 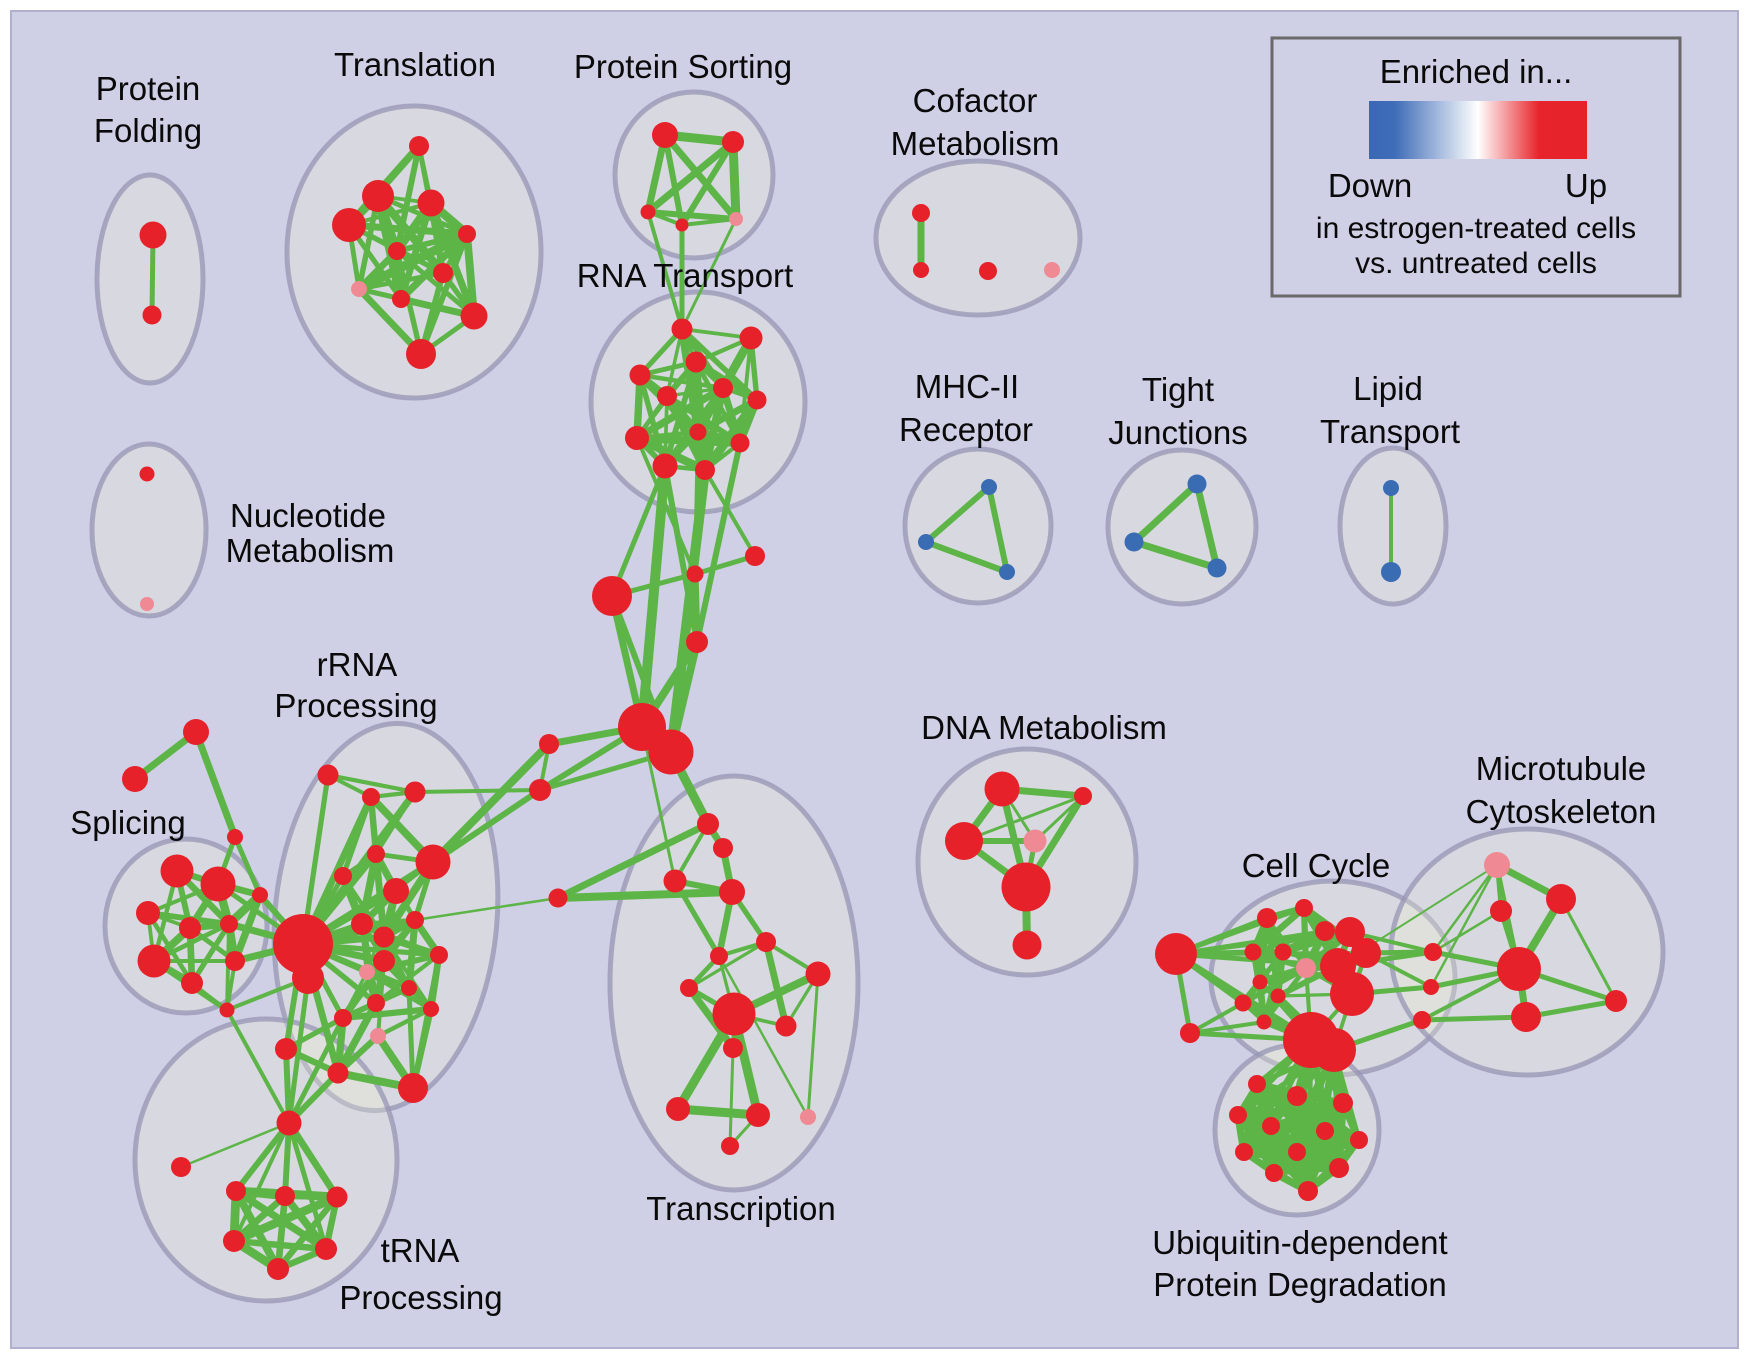 What do you see at coordinates (357, 664) in the screenshot?
I see `svg-text: rRNA` at bounding box center [357, 664].